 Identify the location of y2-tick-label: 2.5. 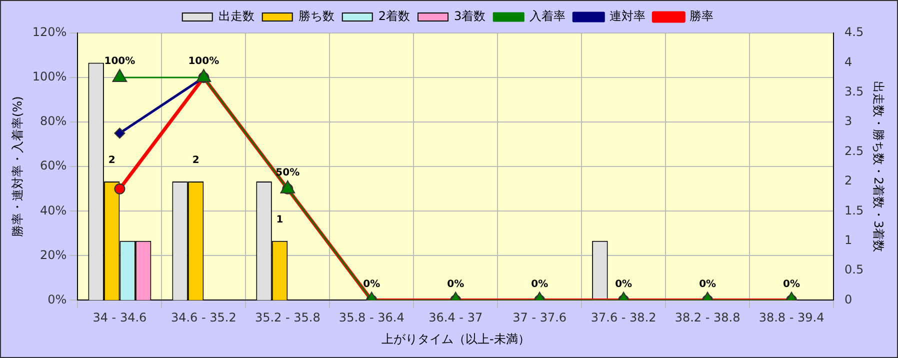
(854, 151).